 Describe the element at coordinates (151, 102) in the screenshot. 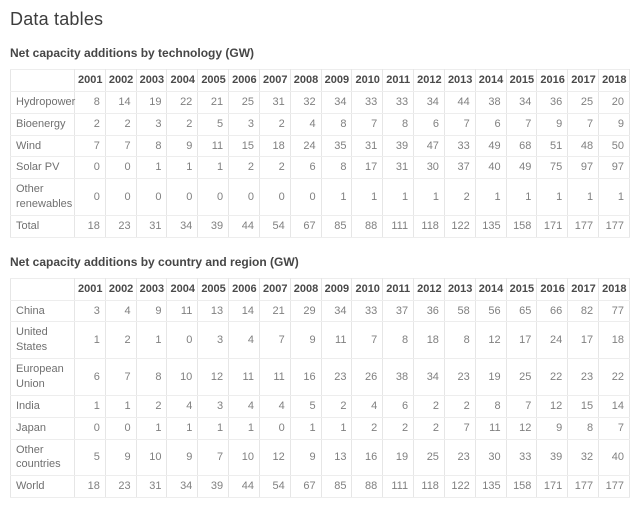

I see `value-cell: 19` at that location.